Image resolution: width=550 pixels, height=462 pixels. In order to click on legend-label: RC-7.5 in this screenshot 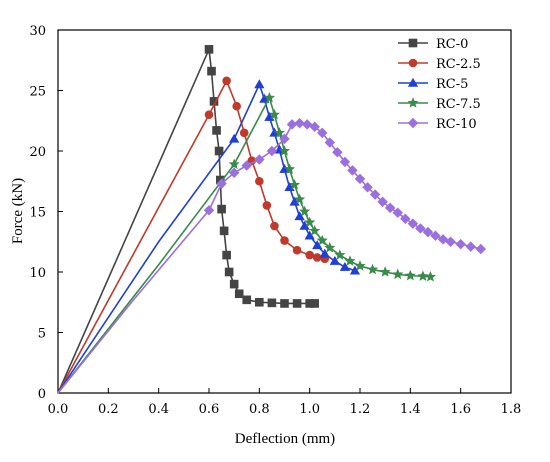, I will do `click(458, 104)`.